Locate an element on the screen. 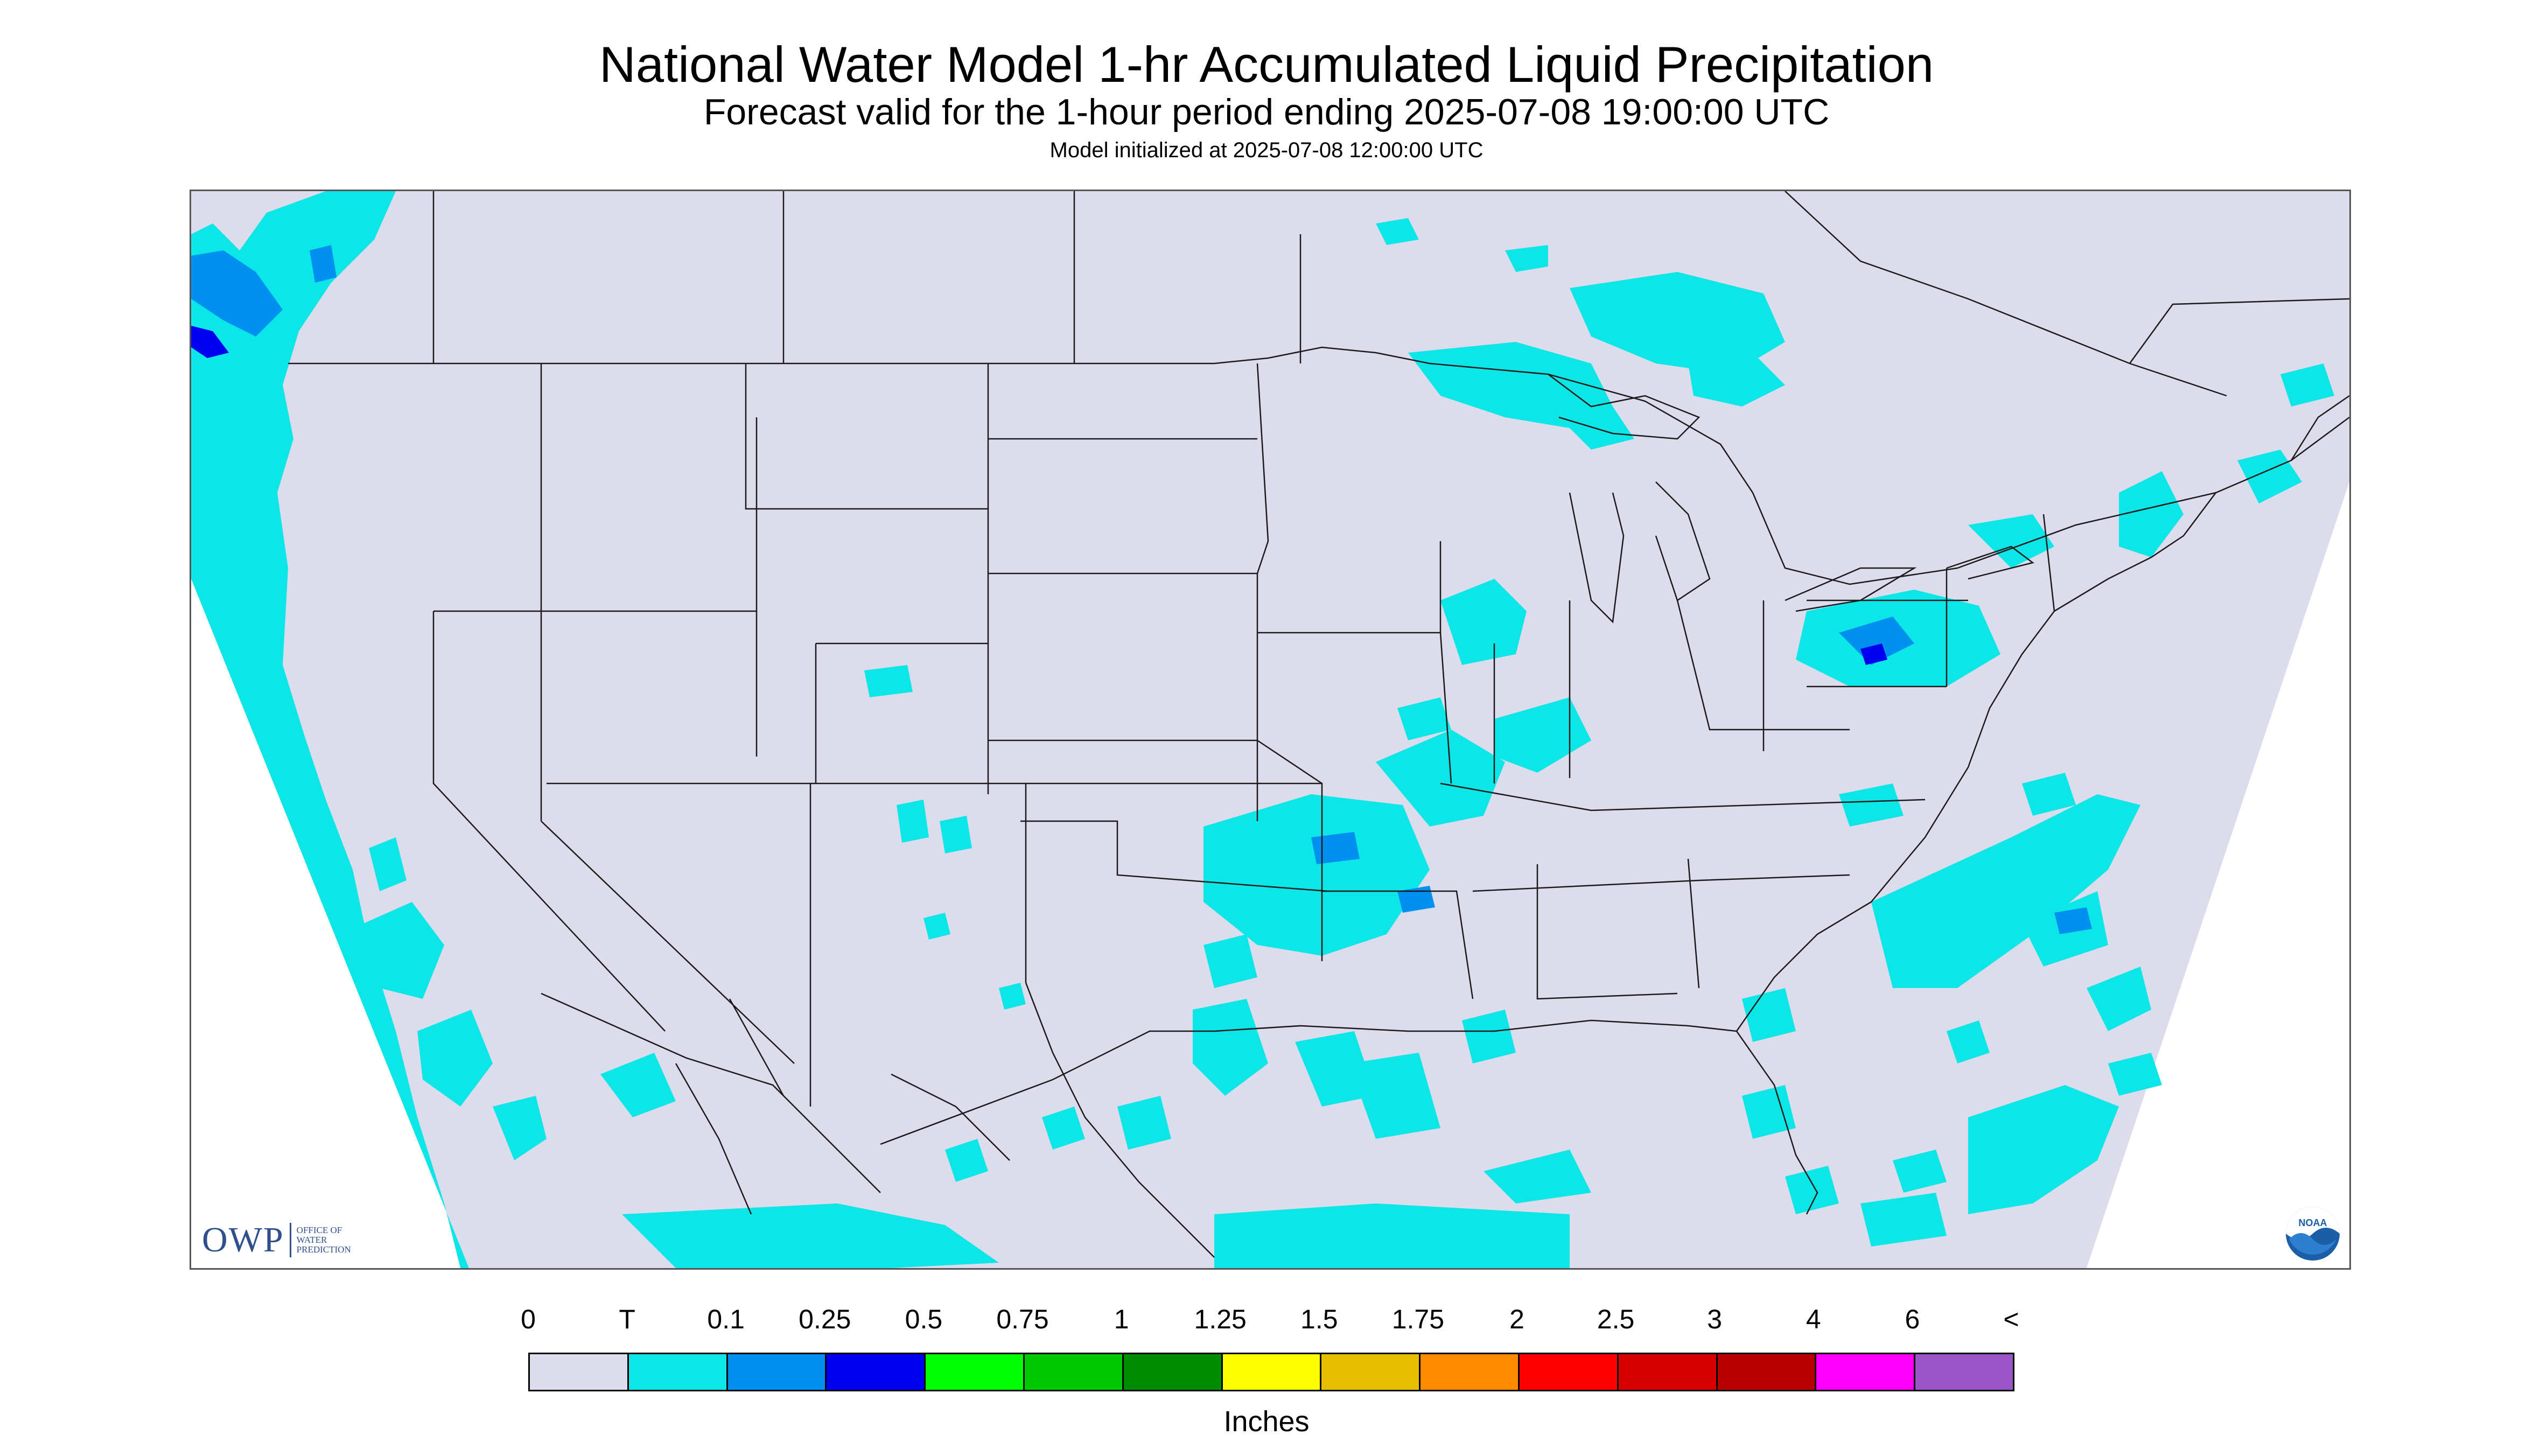 The width and height of the screenshot is (2533, 1456). legend-label: 0.75 is located at coordinates (1023, 1319).